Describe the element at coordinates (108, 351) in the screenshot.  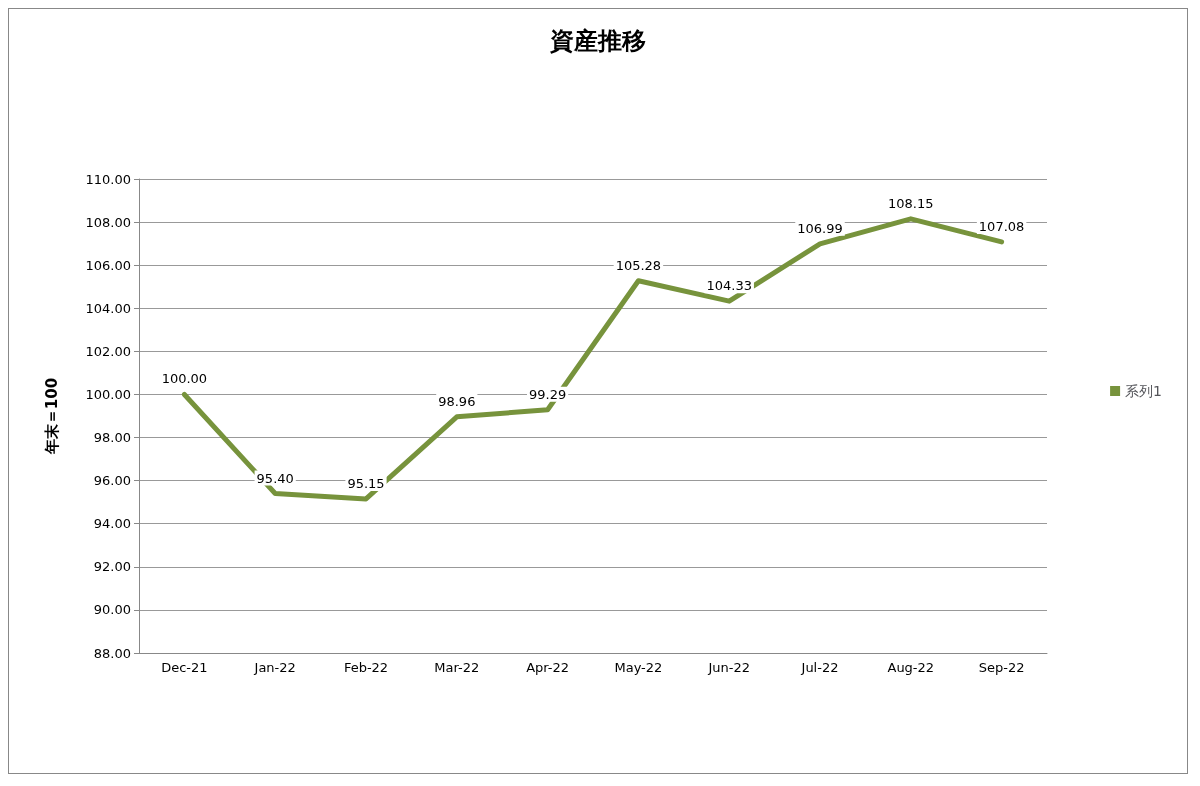
I see `y-tick-label: 102.00` at that location.